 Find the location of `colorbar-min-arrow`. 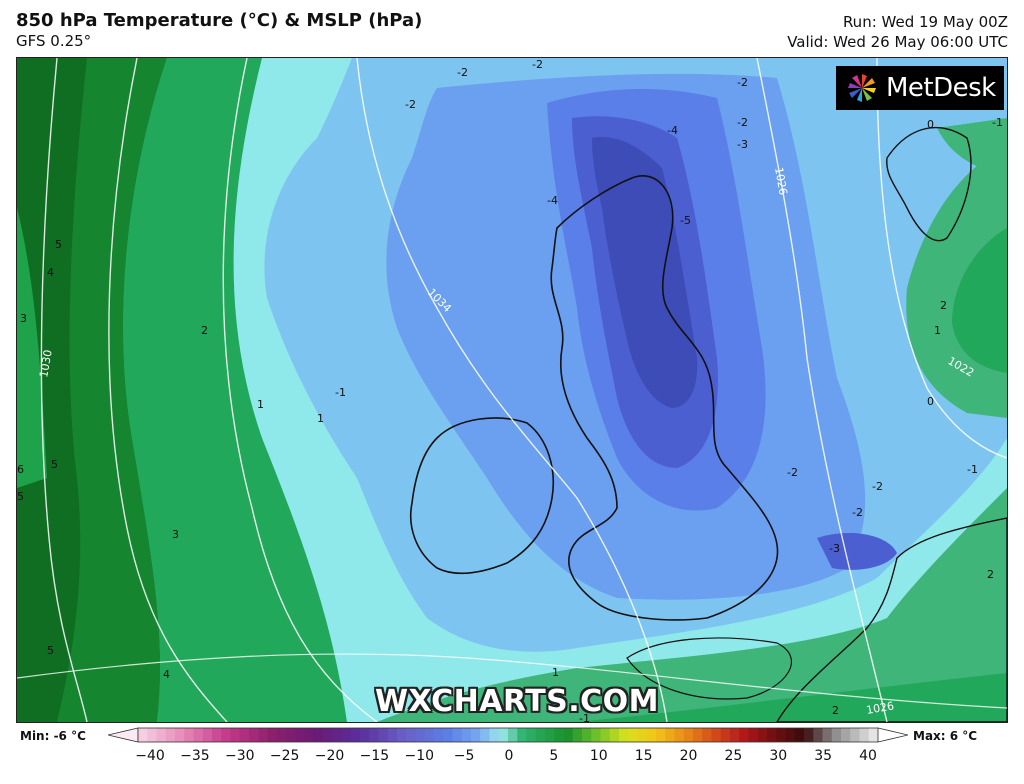

colorbar-min-arrow is located at coordinates (123, 735).